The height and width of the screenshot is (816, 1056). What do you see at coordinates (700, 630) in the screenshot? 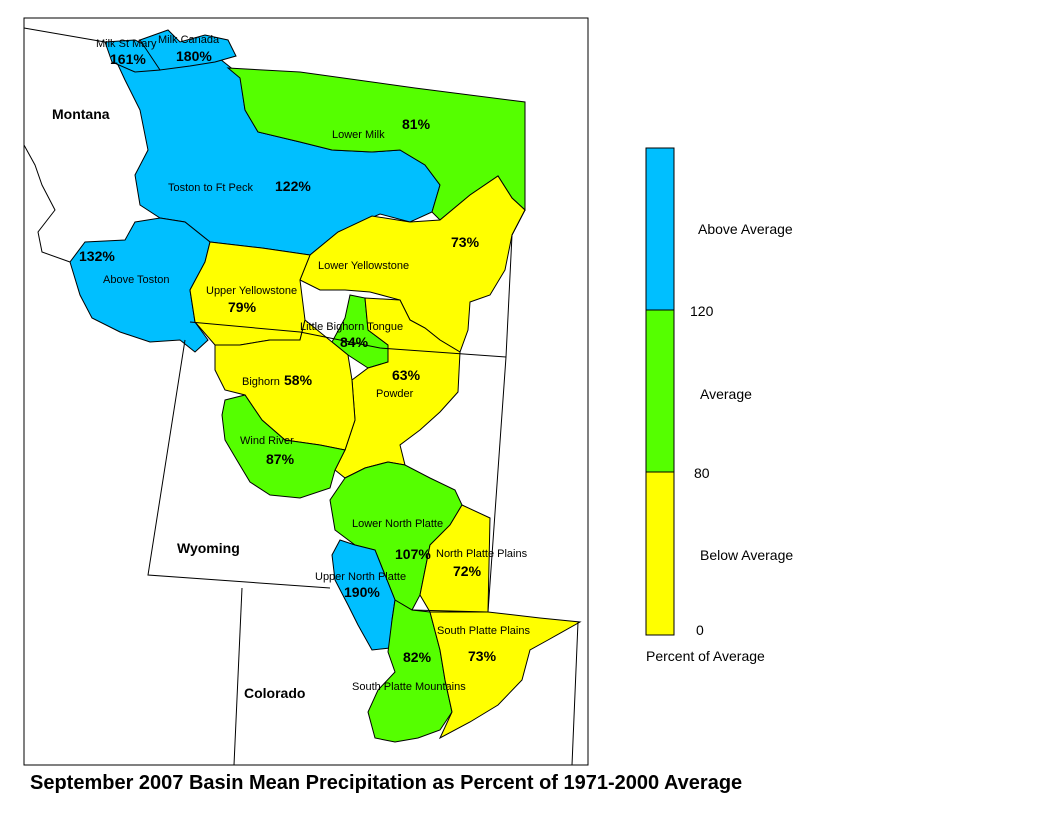
I see `legend-break-0: 0` at bounding box center [700, 630].